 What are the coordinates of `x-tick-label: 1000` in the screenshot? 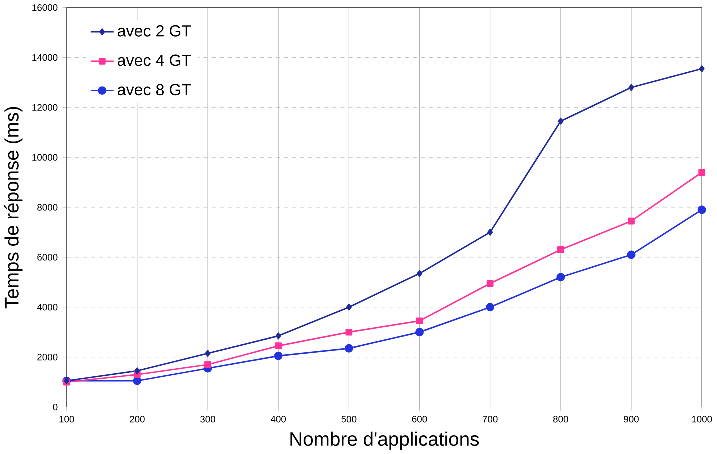 It's located at (702, 419).